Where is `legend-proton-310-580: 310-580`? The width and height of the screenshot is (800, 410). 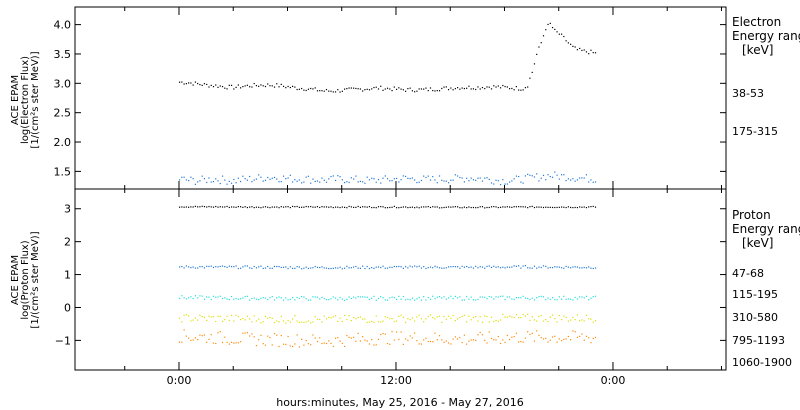
legend-proton-310-580: 310-580 is located at coordinates (755, 317).